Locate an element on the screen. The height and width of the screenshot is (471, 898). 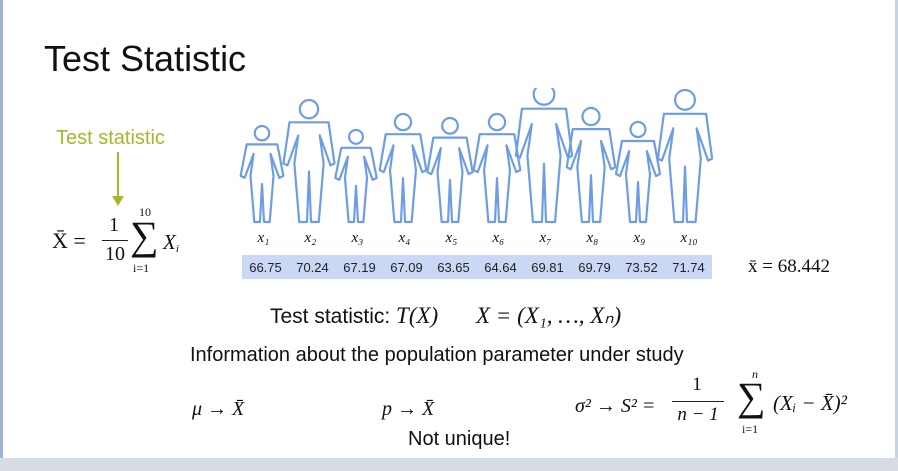
formula-fraction-bar is located at coordinates (115, 240).